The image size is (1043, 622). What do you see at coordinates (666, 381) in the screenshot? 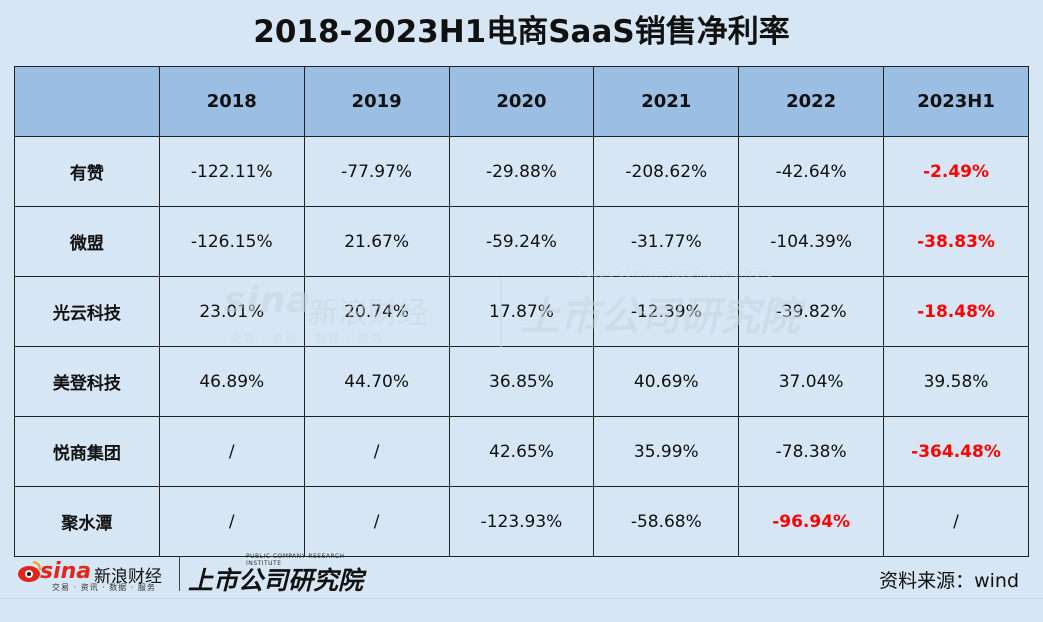
I see `value-cell: 40.69%` at bounding box center [666, 381].